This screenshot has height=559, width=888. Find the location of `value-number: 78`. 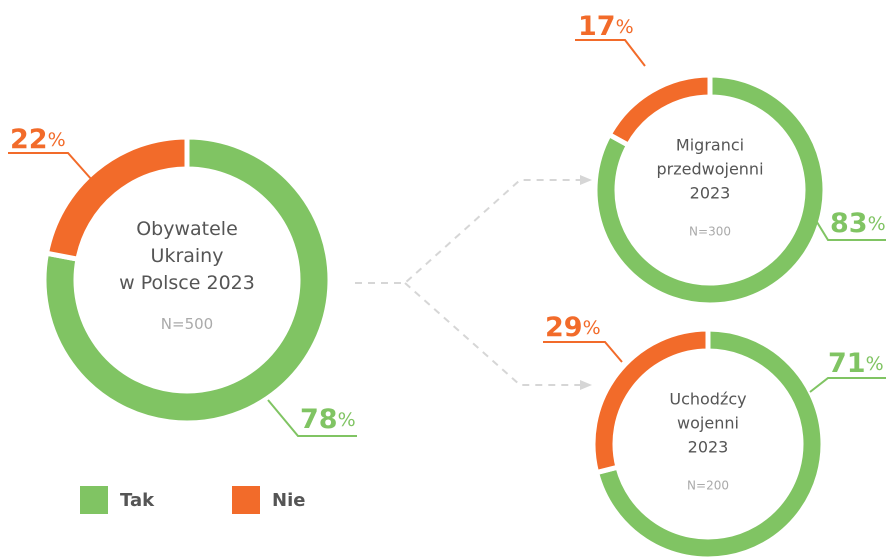

value-number: 78 is located at coordinates (319, 419).